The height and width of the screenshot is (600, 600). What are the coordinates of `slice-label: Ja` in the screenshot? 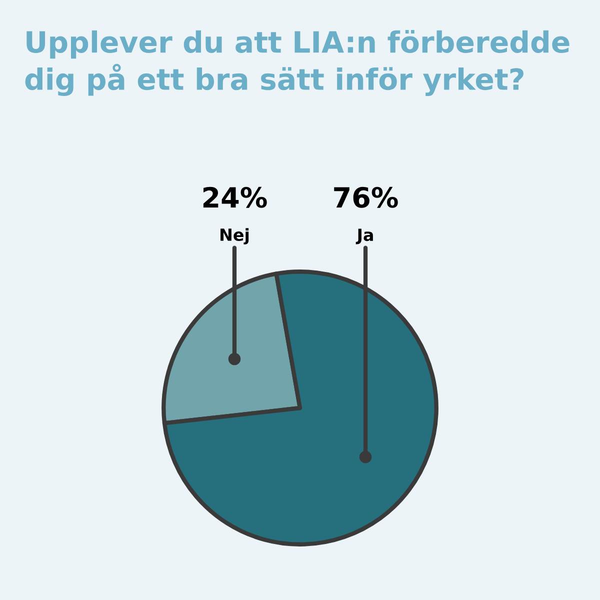 It's located at (364, 236).